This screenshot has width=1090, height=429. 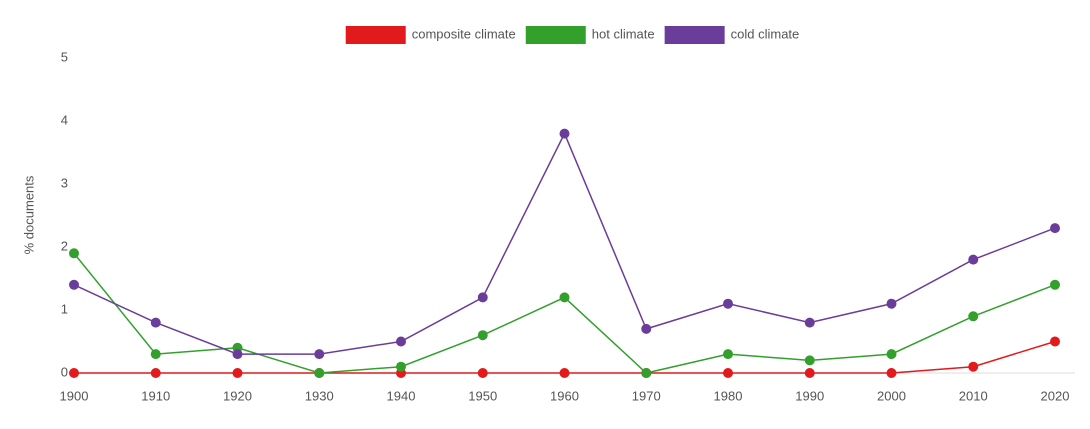 What do you see at coordinates (64, 56) in the screenshot?
I see `y-tick-label: 5` at bounding box center [64, 56].